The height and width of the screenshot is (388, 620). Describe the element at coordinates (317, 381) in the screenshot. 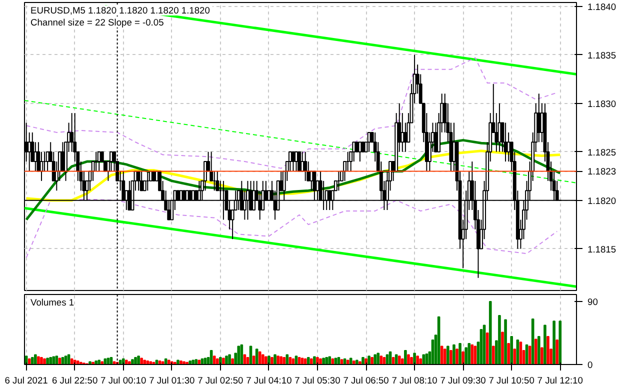

I see `x-tick-label: 7 Jul 05:30` at that location.